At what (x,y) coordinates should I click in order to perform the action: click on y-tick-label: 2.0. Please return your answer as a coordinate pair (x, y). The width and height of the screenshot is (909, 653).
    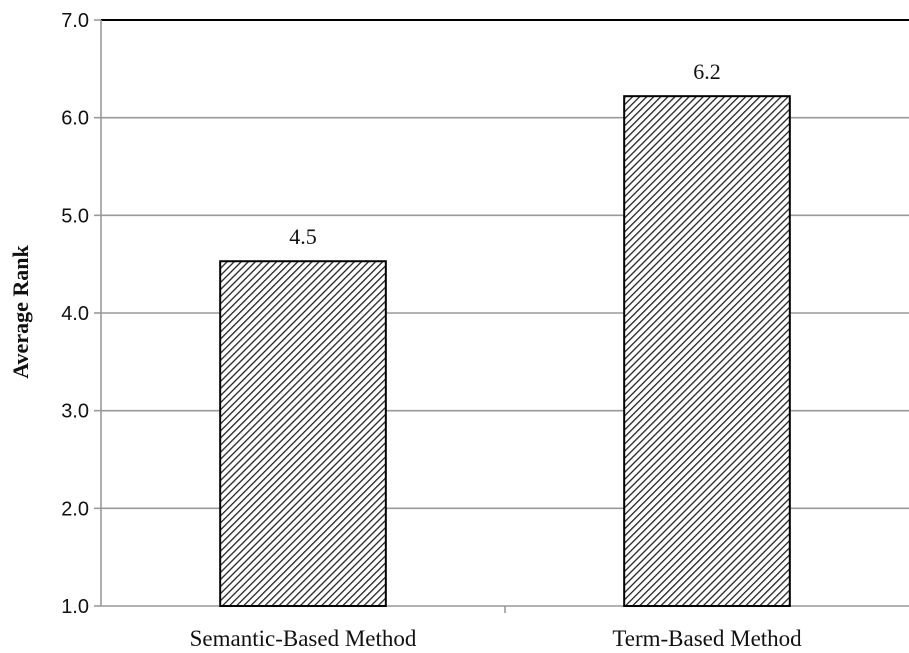
    Looking at the image, I should click on (75, 509).